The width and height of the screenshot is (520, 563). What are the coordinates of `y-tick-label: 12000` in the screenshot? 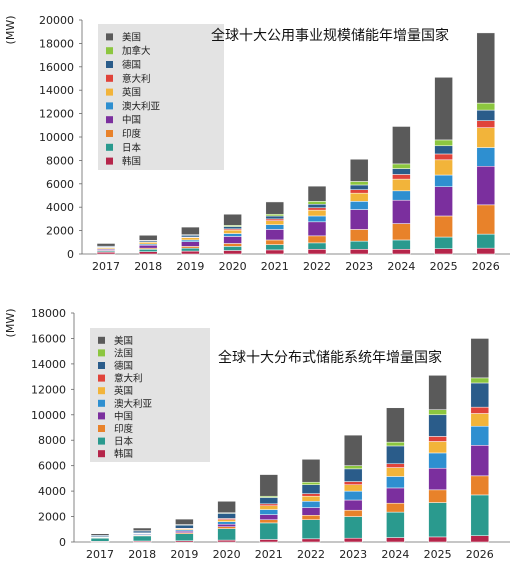 It's located at (56, 114).